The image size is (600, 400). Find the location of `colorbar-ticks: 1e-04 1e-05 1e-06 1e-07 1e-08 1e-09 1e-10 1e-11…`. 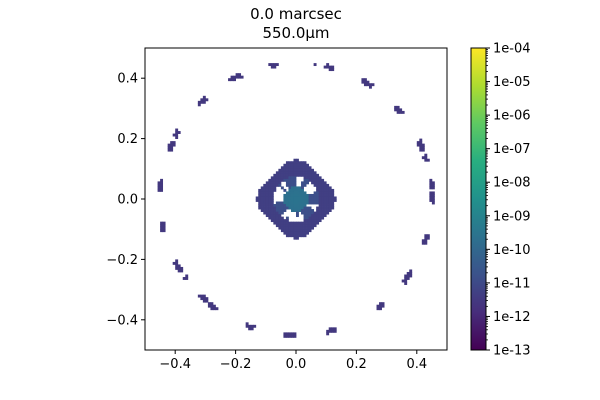

colorbar-ticks: 1e-04 1e-05 1e-06 1e-07 1e-08 1e-09 1e-10 1e-11… is located at coordinates (508, 200).